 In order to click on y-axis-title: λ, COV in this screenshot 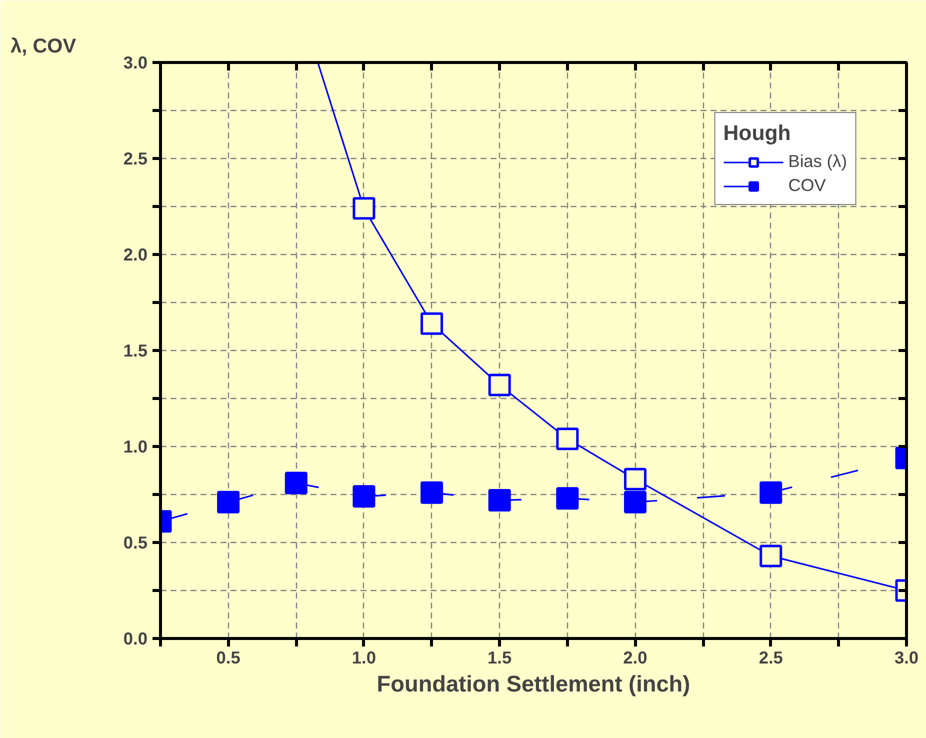, I will do `click(43, 47)`.